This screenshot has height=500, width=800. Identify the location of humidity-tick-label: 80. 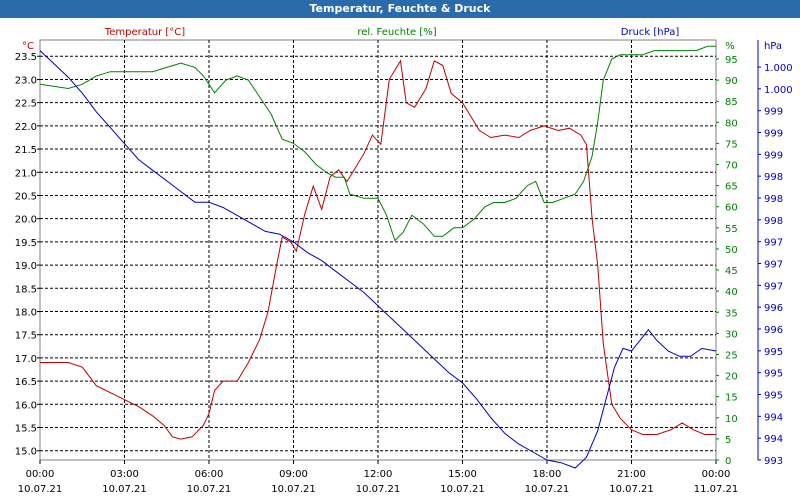
(731, 123).